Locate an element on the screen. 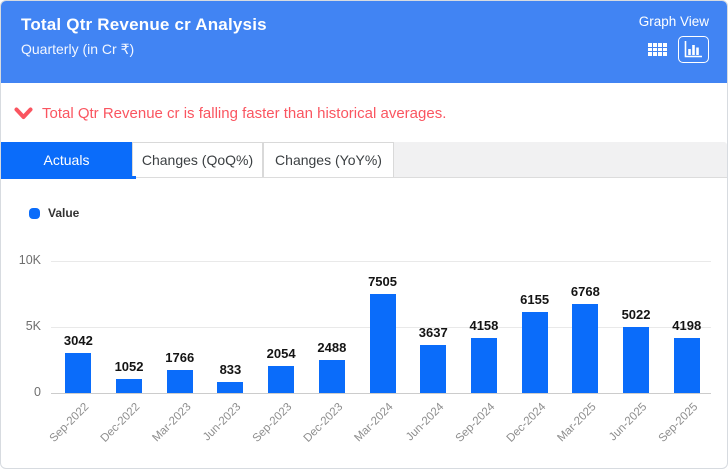 This screenshot has height=469, width=728. y-axis-label: 10K is located at coordinates (29, 260).